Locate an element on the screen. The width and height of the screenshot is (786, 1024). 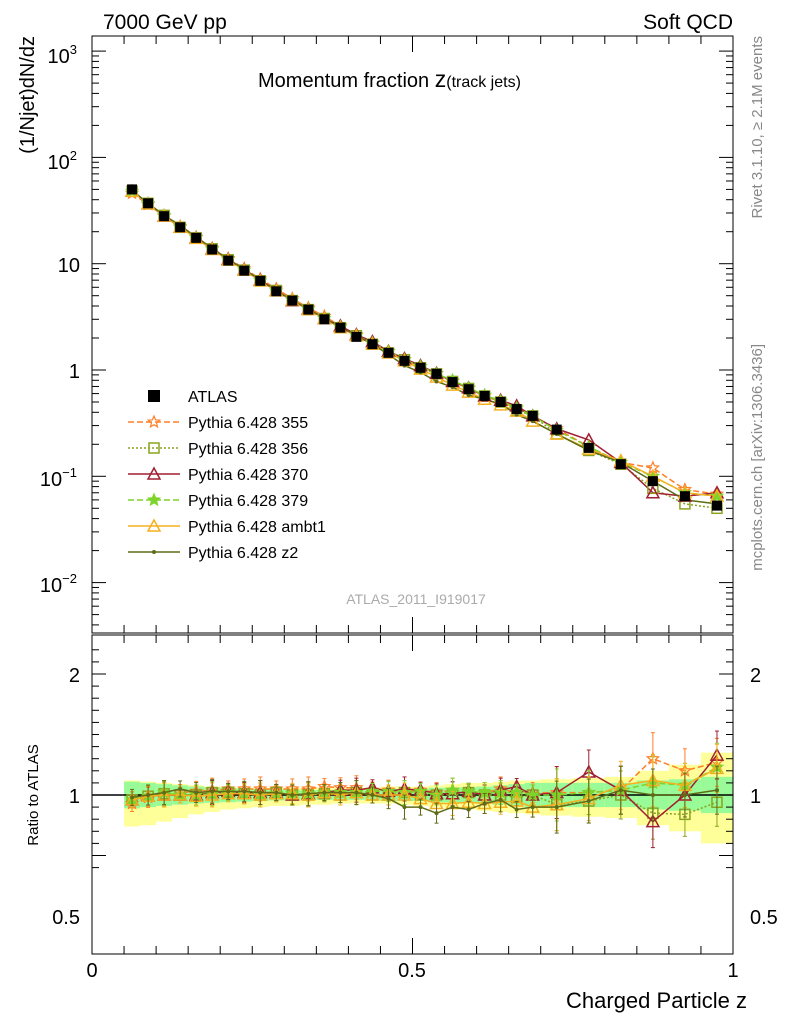
ytick-base-1e3: 10 is located at coordinates (59, 57).